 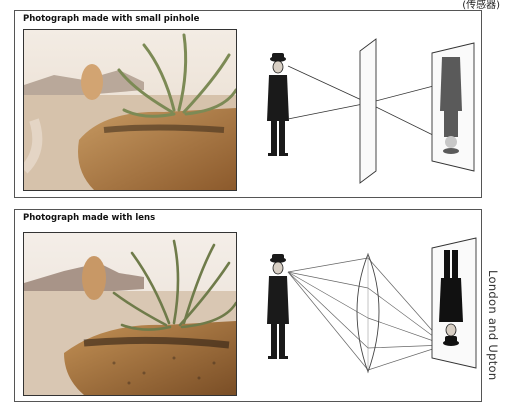 I want to click on pinhole-panel-title: Photograph made with small pinhole, so click(x=111, y=19).